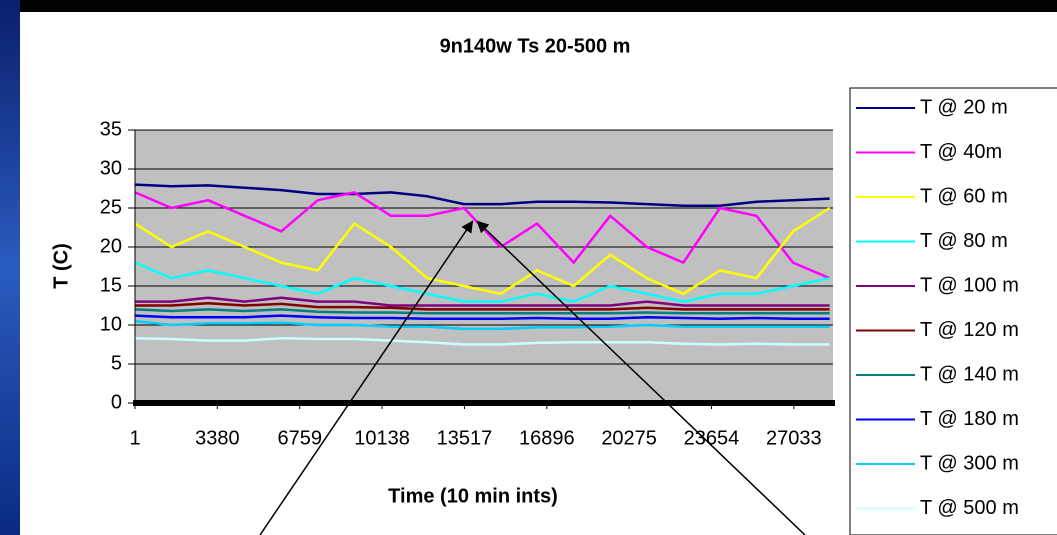  What do you see at coordinates (964, 241) in the screenshot?
I see `legend-label: T @ 80 m` at bounding box center [964, 241].